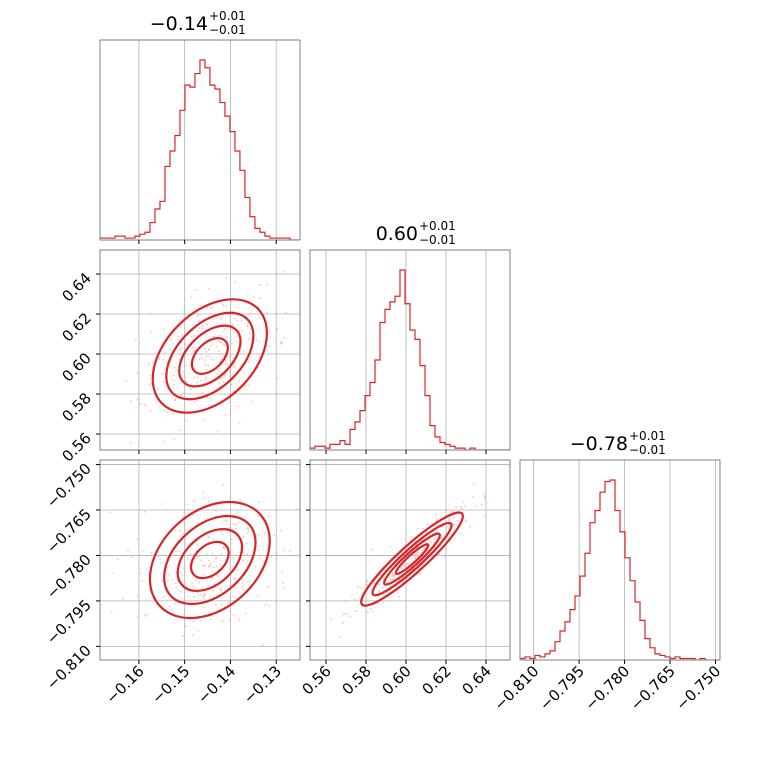 Image resolution: width=760 pixels, height=760 pixels. Describe the element at coordinates (437, 240) in the screenshot. I see `panel-title-lower: −0.01` at that location.